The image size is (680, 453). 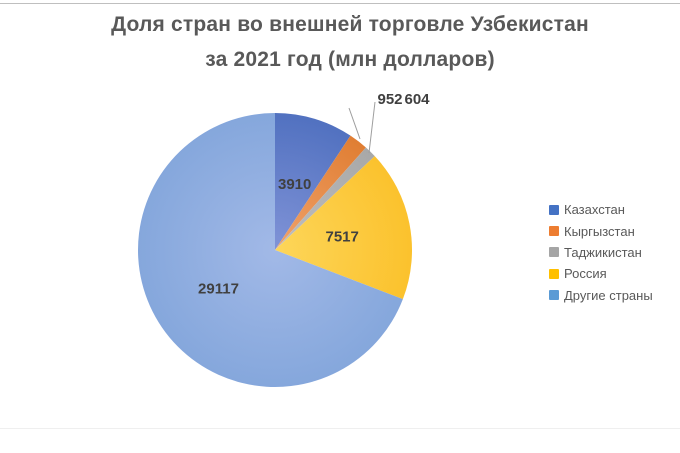 What do you see at coordinates (340, 3) in the screenshot?
I see `top-border-line` at bounding box center [340, 3].